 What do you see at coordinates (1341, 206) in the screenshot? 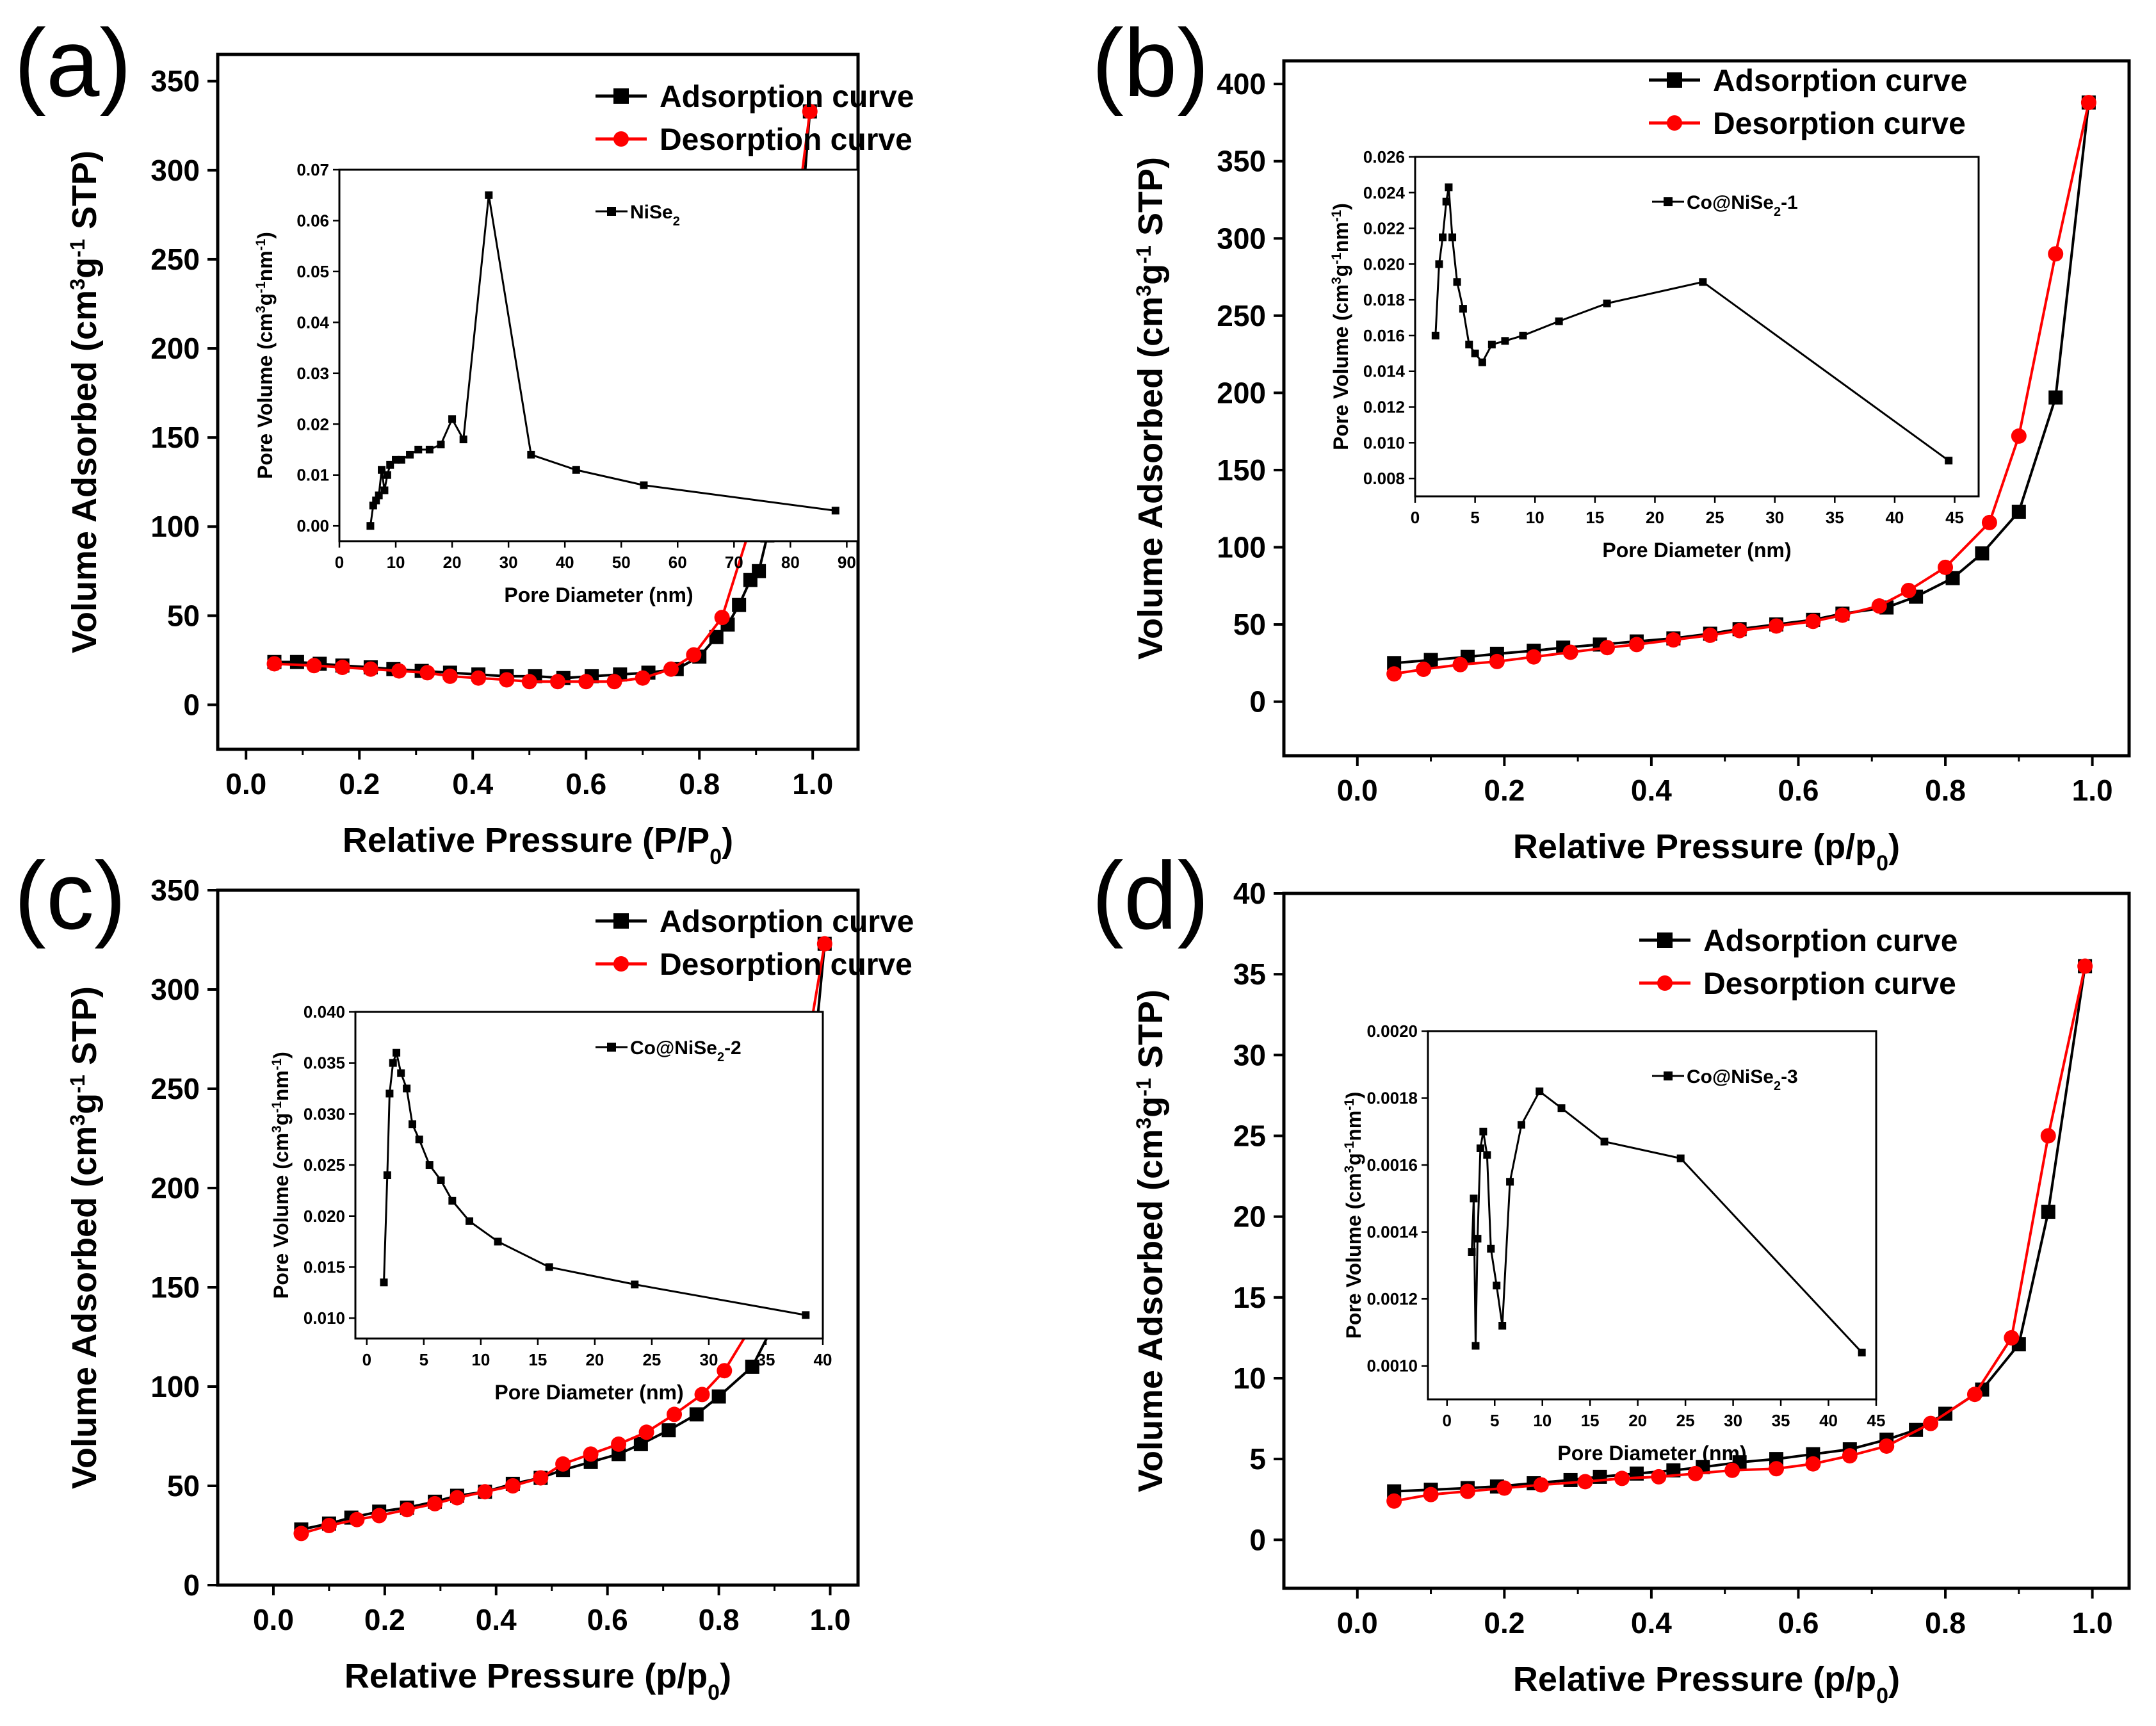
I see `inset-y-axis-title-d: )` at bounding box center [1341, 206].